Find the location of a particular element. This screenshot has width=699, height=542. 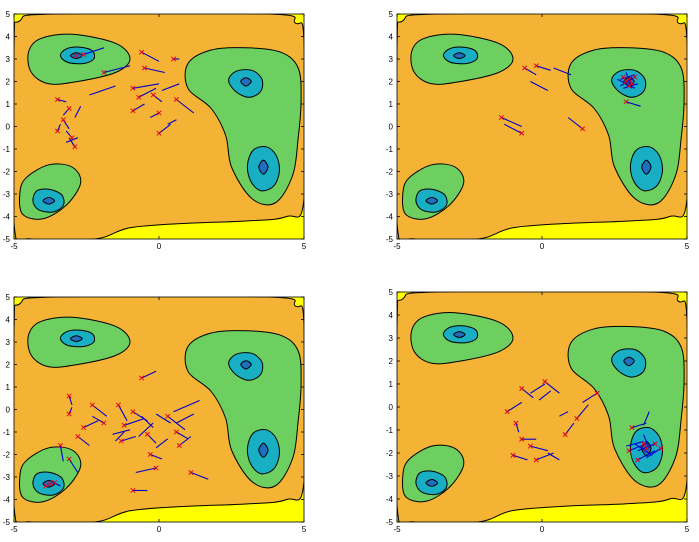

x-tick-label: 0 is located at coordinates (542, 529).